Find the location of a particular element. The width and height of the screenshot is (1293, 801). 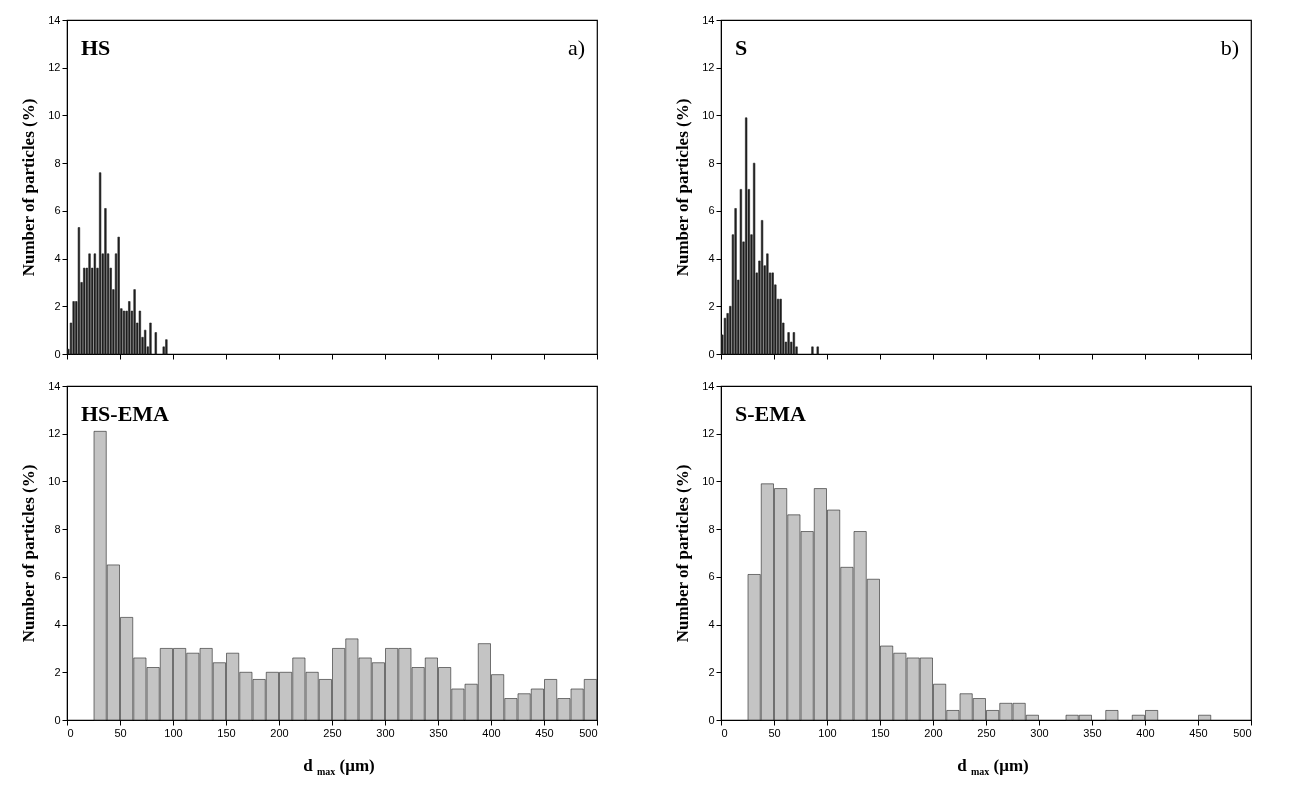

annotation: a) is located at coordinates (576, 47).